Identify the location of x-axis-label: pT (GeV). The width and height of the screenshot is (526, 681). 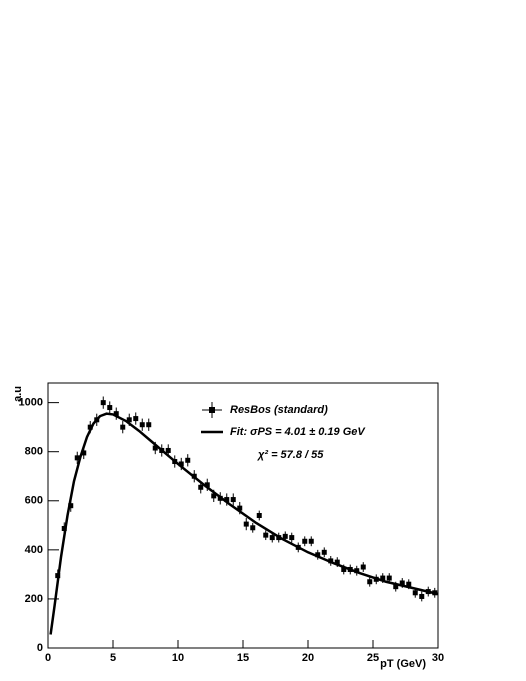
(403, 664).